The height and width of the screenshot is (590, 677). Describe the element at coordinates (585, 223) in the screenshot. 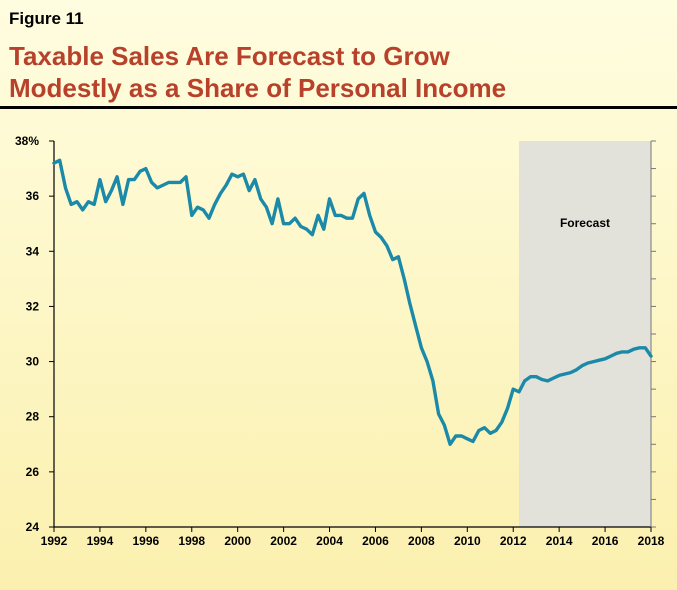

I see `forecast-label: Forecast` at that location.